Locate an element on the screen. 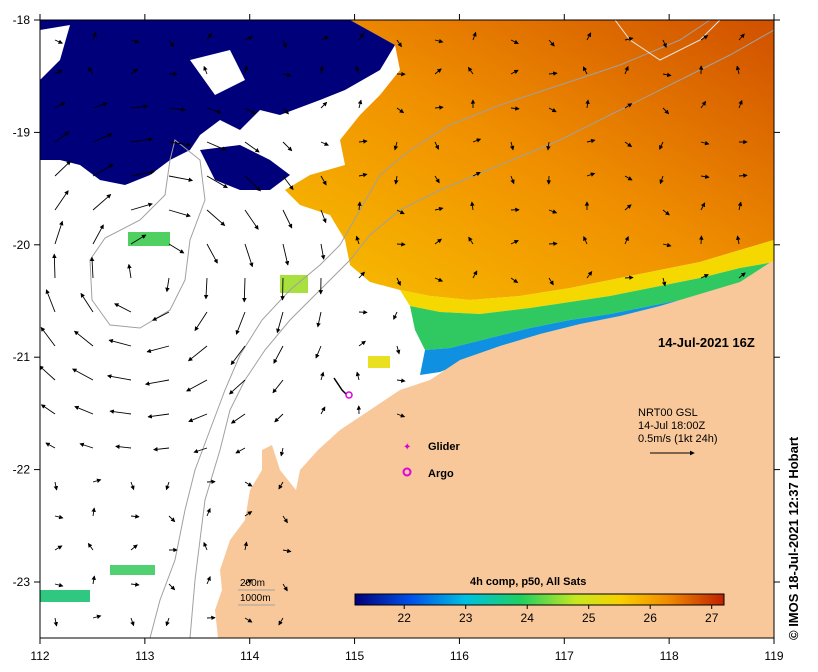  cloud-mask-region is located at coordinates (217, 102).